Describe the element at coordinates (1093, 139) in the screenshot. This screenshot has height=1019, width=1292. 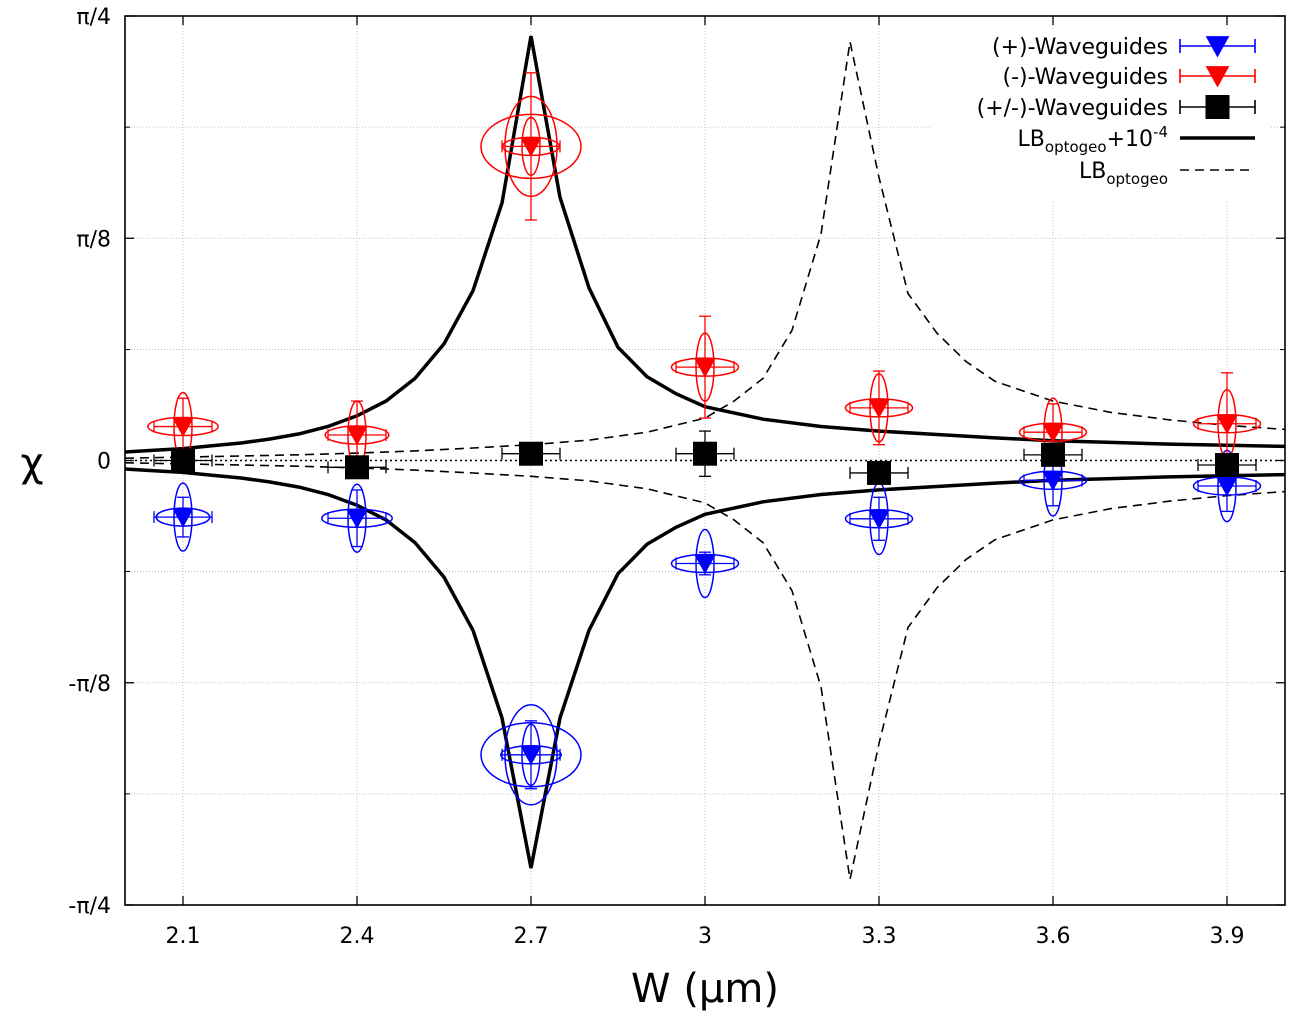
I see `legend-label: LBoptogeo+10-4` at that location.